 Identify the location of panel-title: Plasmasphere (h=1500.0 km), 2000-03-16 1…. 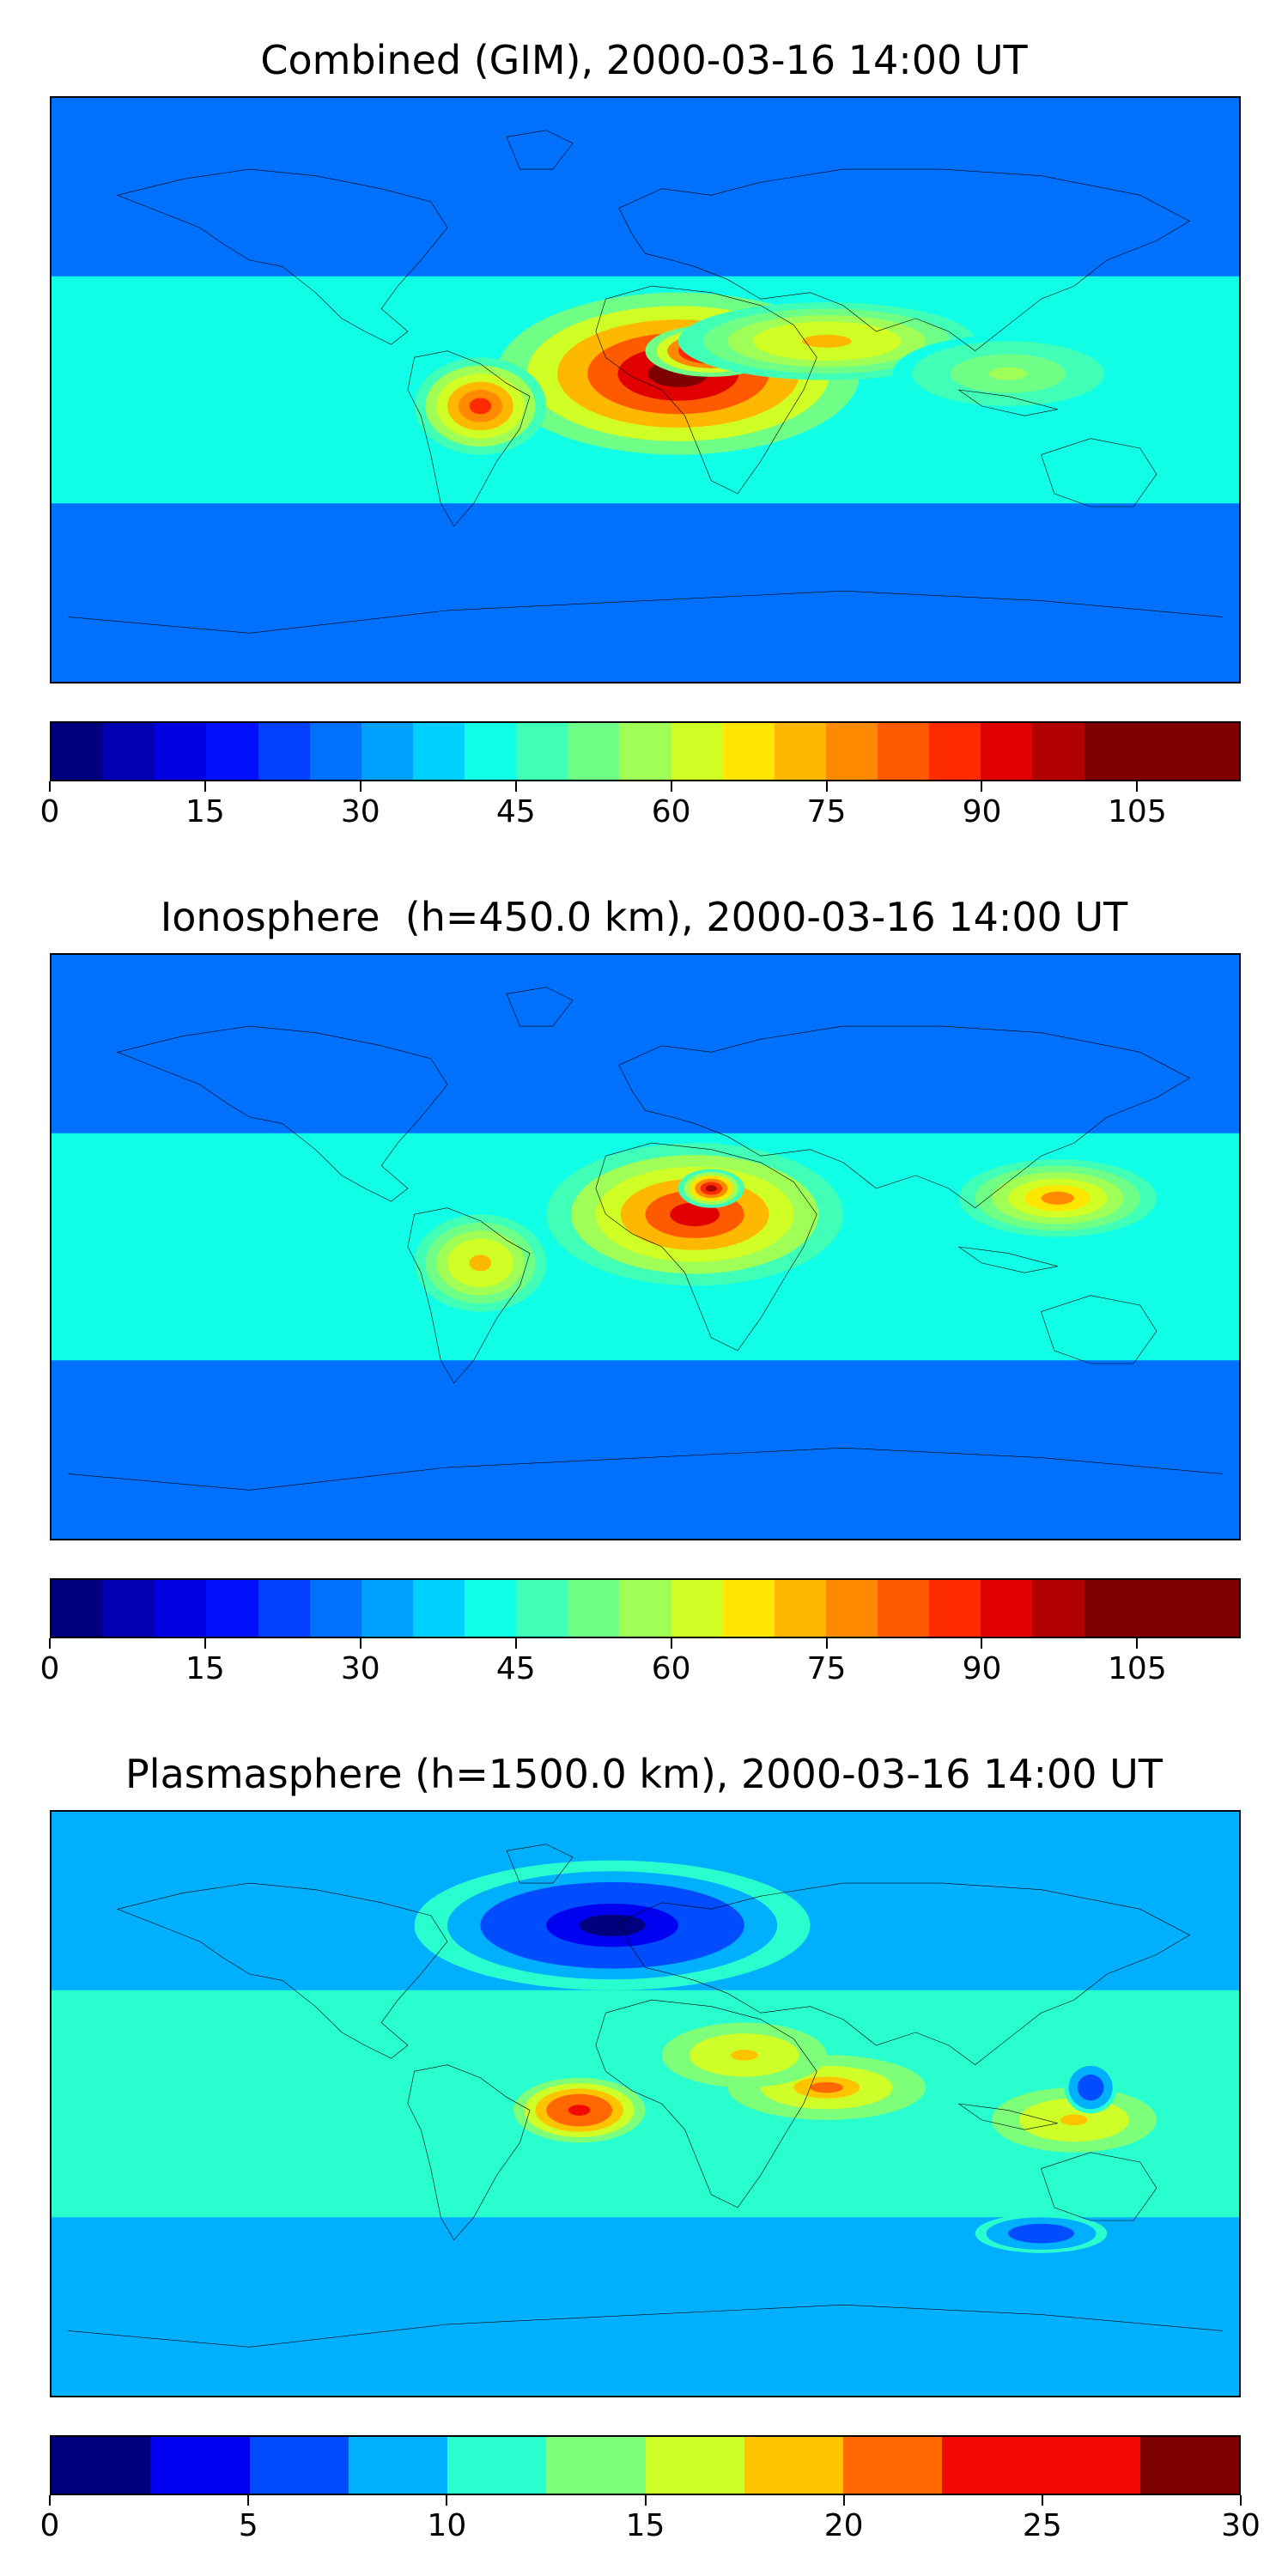
(644, 1774).